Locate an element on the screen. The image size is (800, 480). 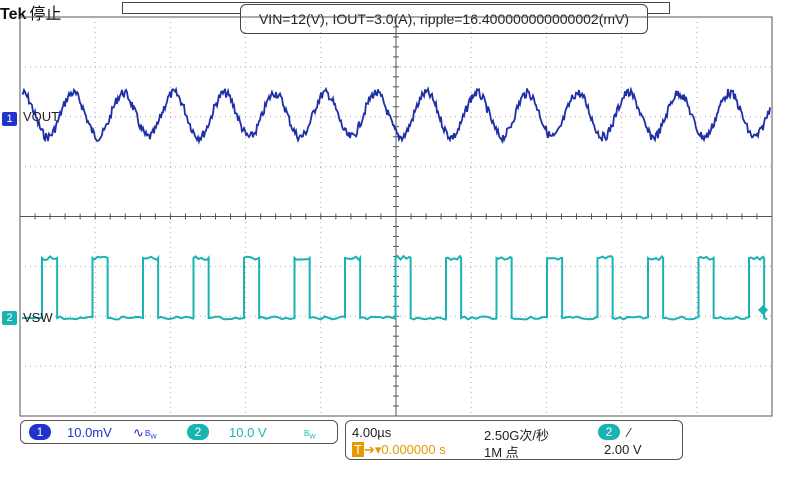
channel-readout-panel: 1 10.0mV ∿ BW 2 10.0 V BW is located at coordinates (179, 432).